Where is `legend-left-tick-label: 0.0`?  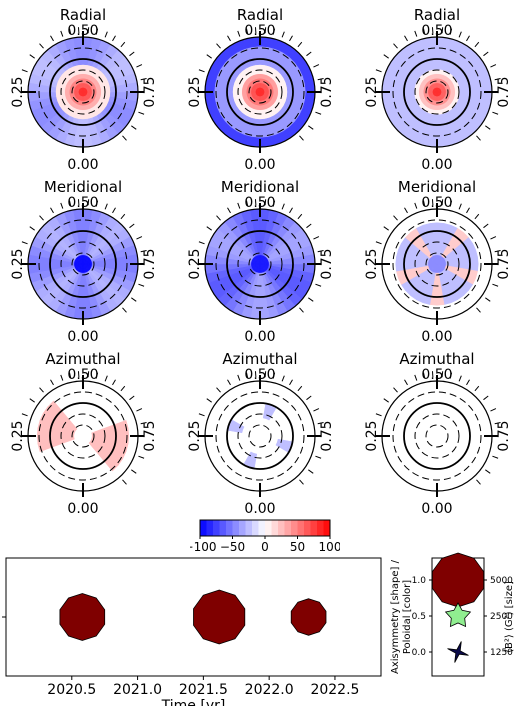 legend-left-tick-label: 0.0 is located at coordinates (419, 653).